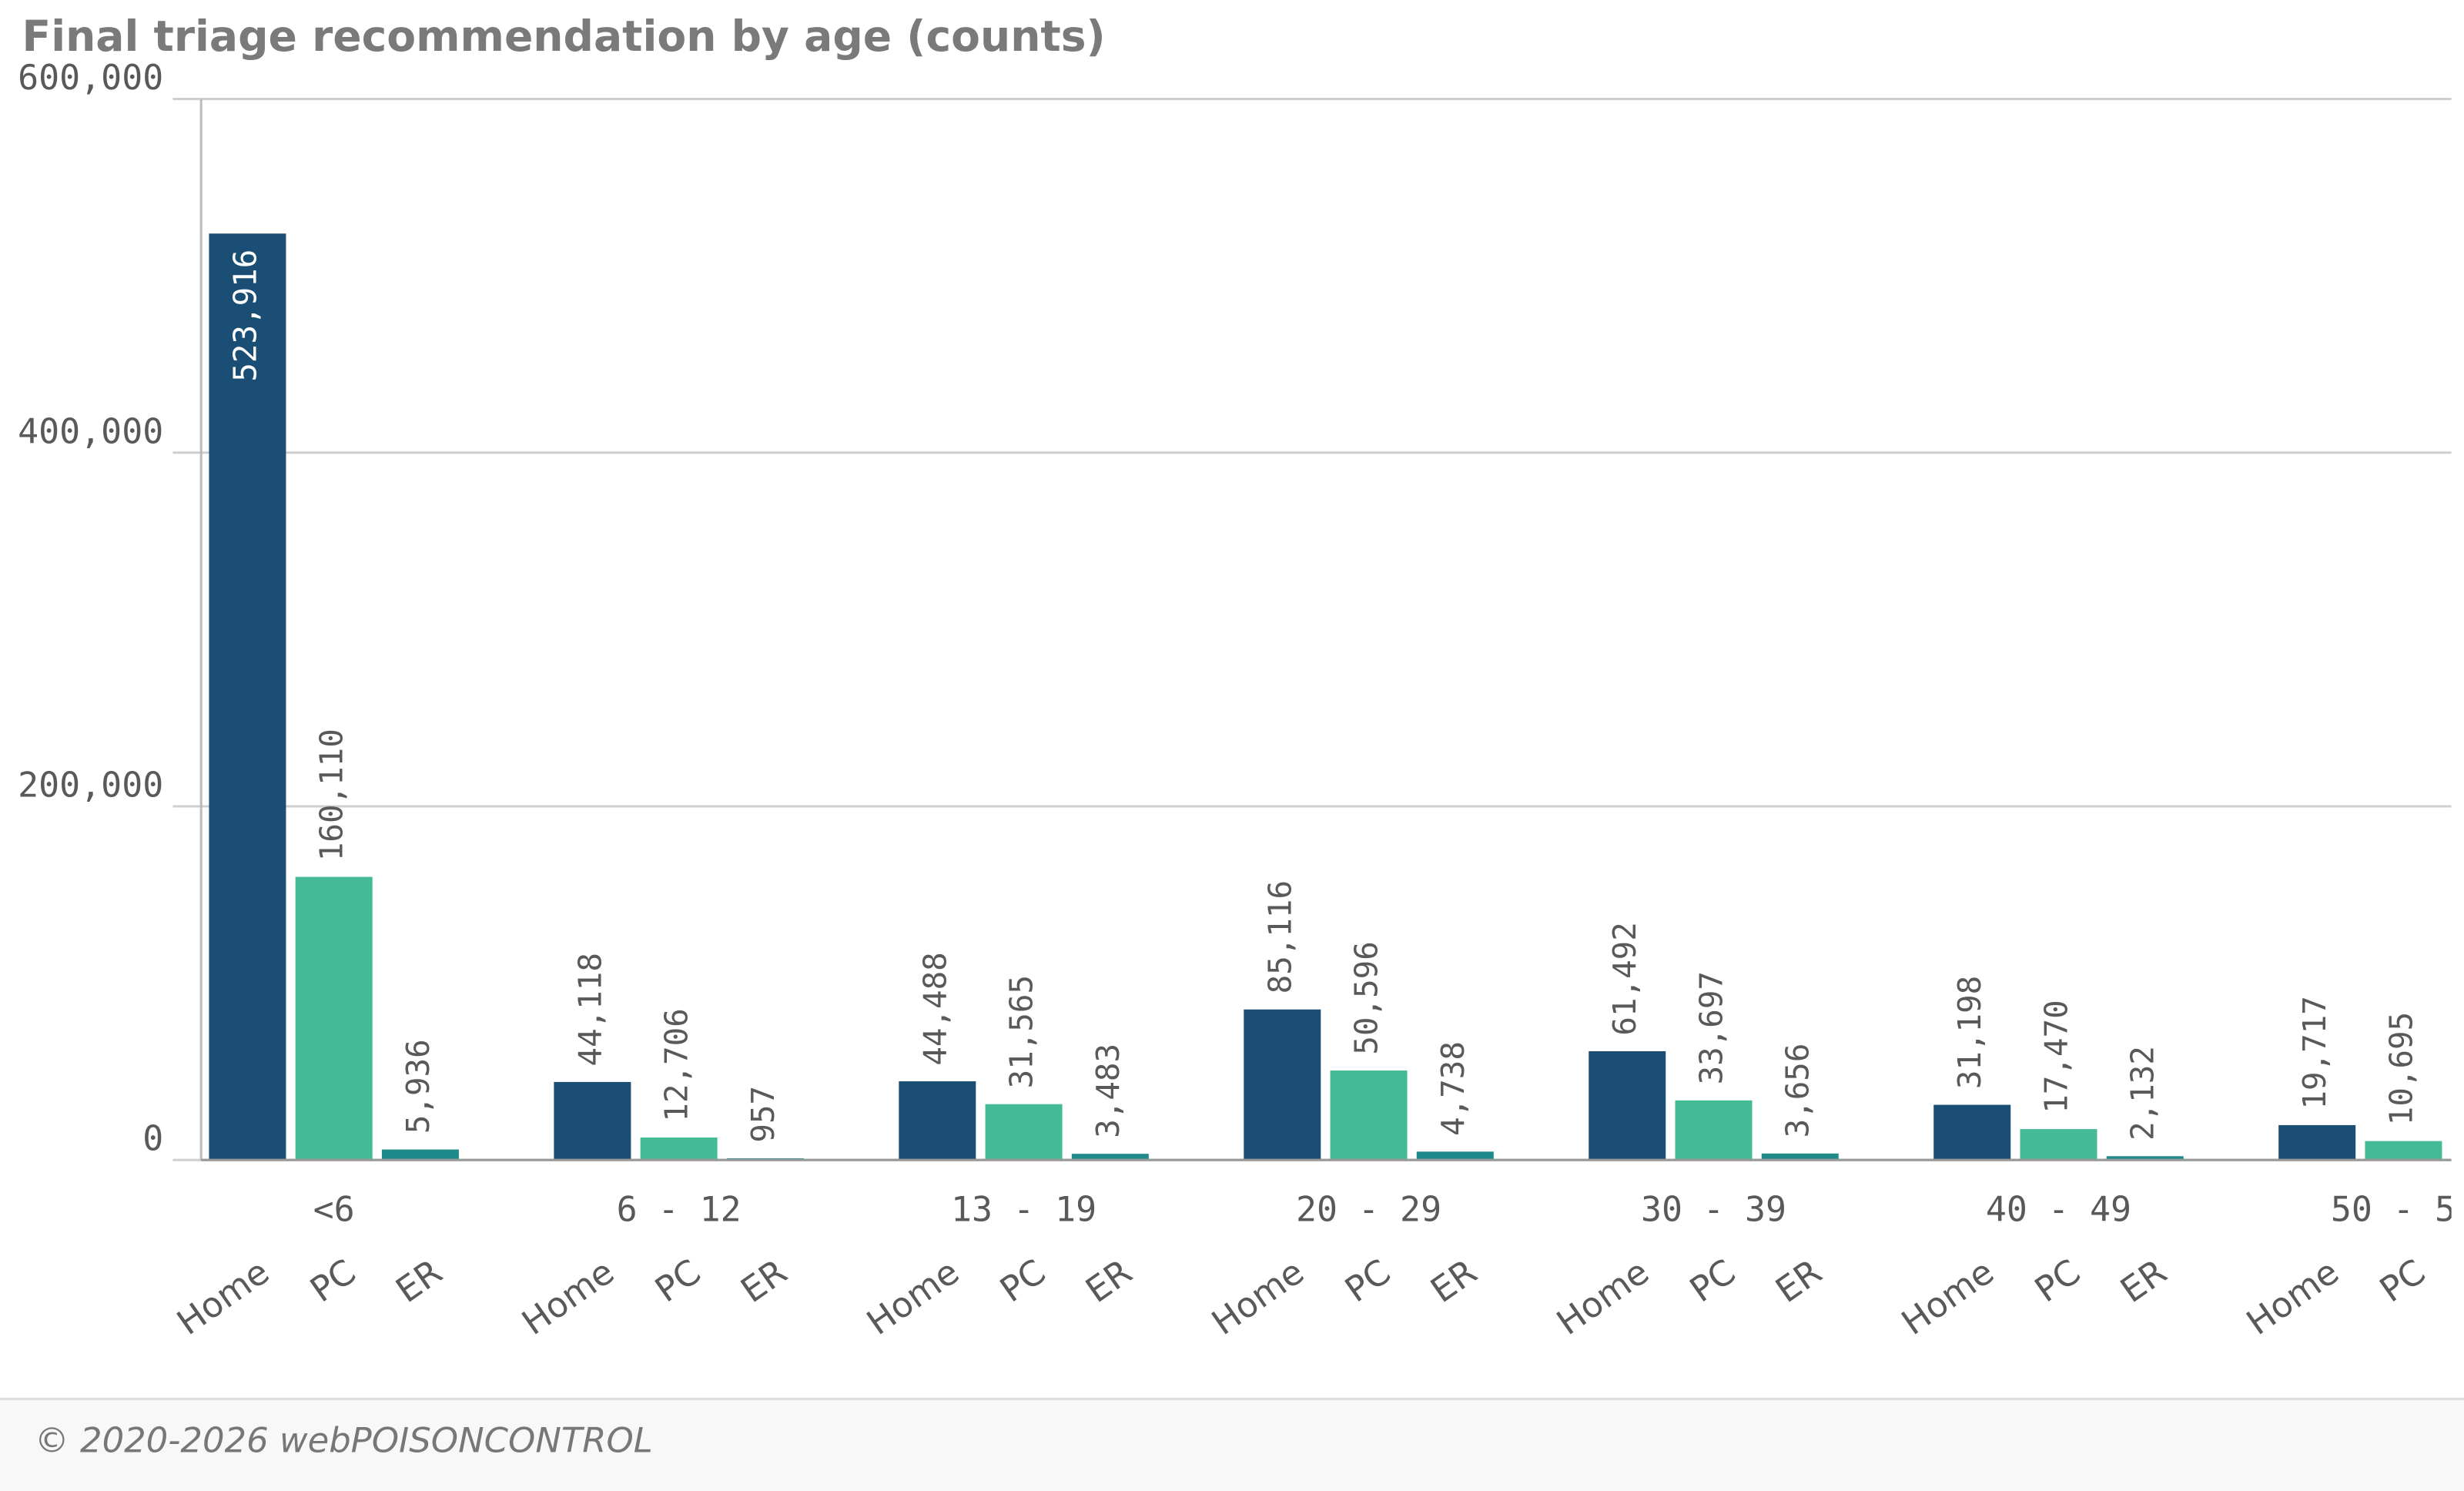 This screenshot has height=1491, width=2464. I want to click on value-label: 17,470, so click(2055, 1056).